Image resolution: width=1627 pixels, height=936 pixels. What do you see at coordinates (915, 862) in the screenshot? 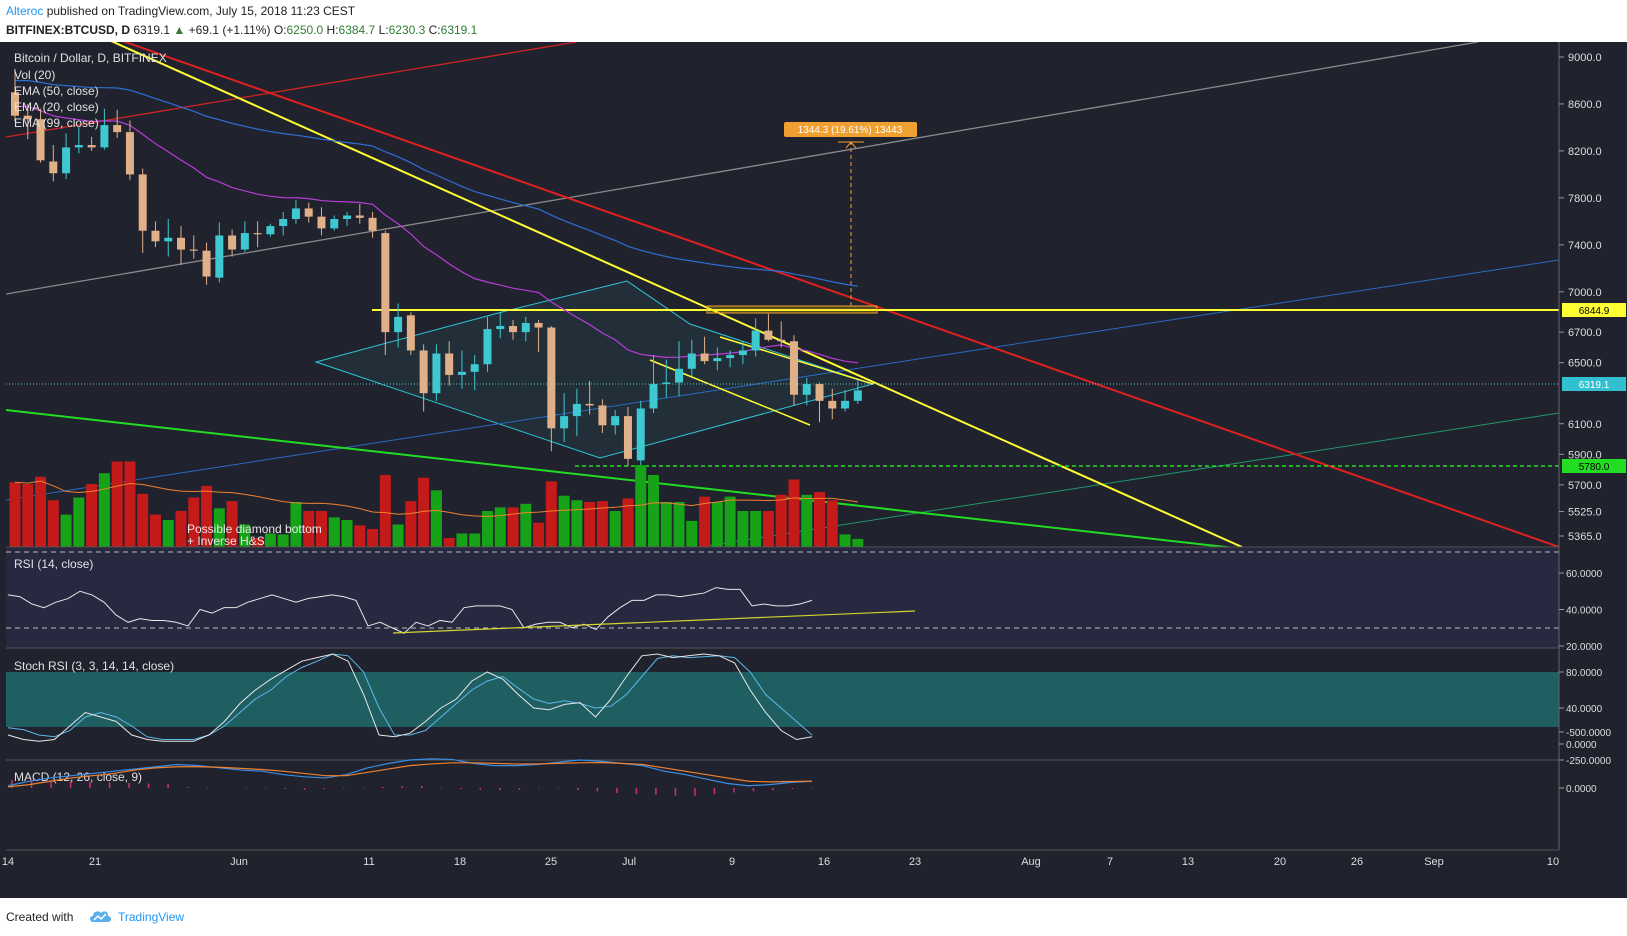
I see `time-tick-label: 23` at bounding box center [915, 862].